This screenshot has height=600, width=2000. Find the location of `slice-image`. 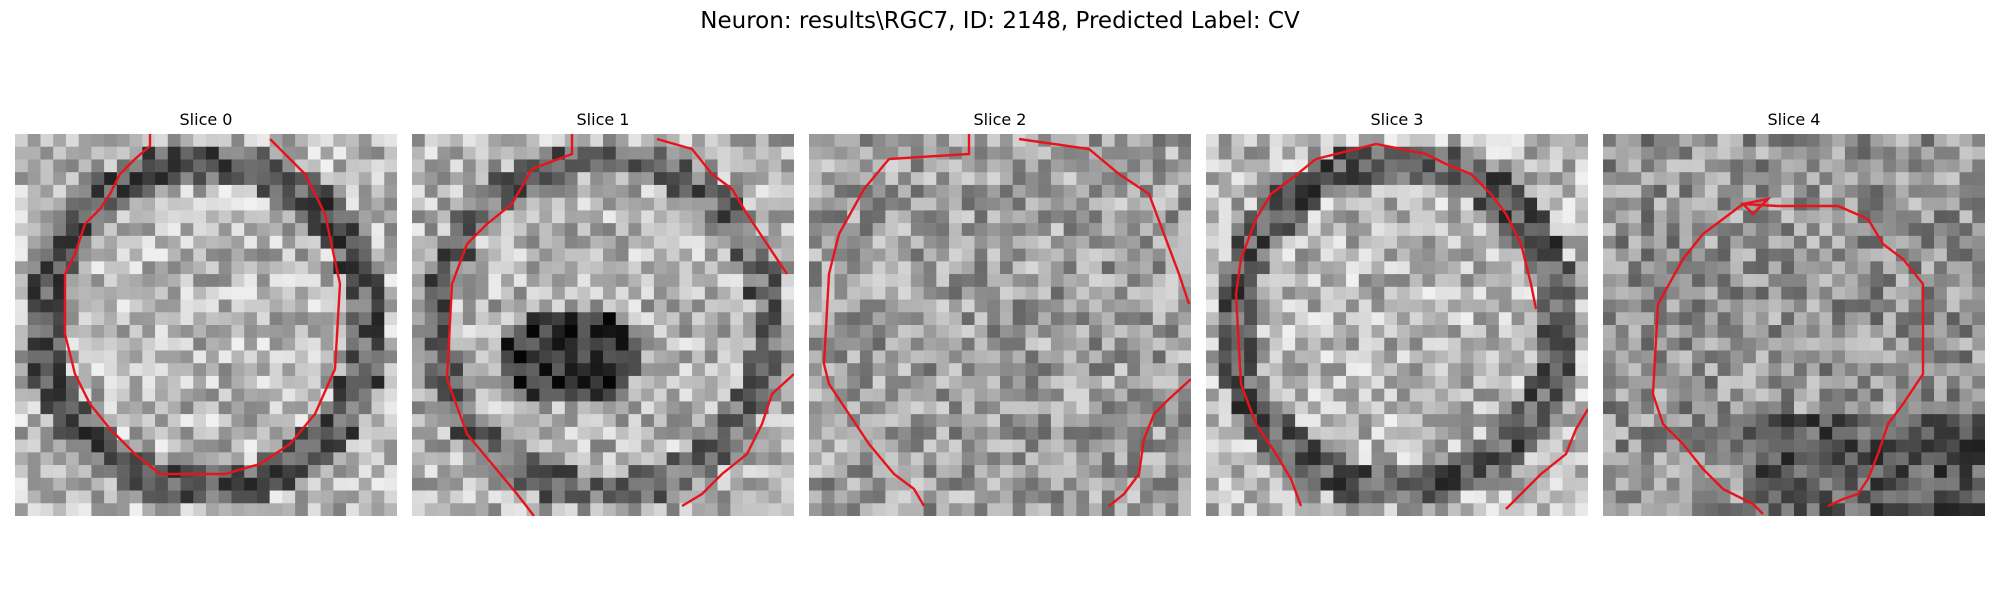

slice-image is located at coordinates (603, 325).